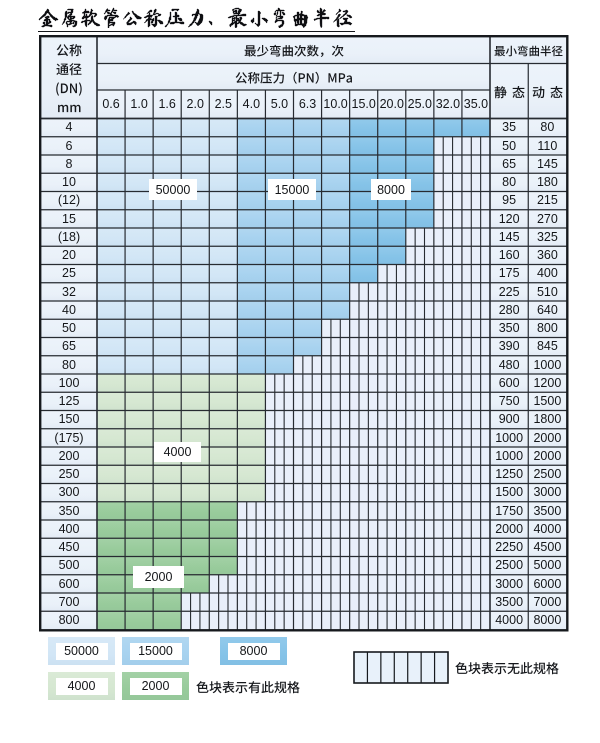 The image size is (600, 743). What do you see at coordinates (69, 218) in the screenshot?
I see `row-dn-15: 15` at bounding box center [69, 218].